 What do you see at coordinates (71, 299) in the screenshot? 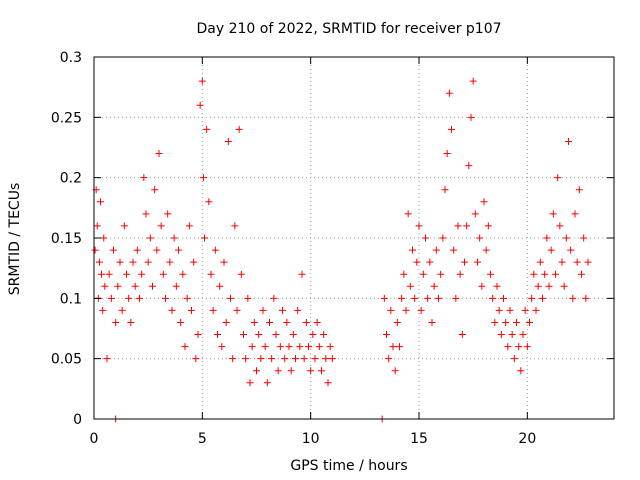
I see `y-tick-label: 0.1` at bounding box center [71, 299].